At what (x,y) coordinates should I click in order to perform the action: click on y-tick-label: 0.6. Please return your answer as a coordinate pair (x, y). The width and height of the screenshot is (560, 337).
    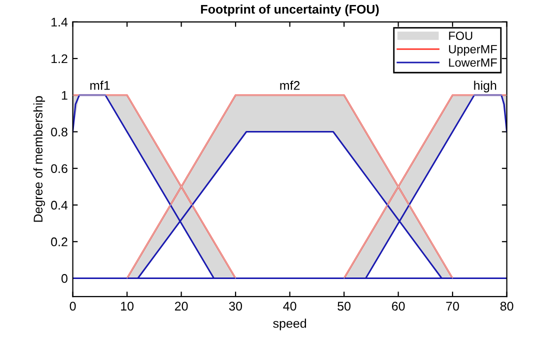
    Looking at the image, I should click on (59, 169).